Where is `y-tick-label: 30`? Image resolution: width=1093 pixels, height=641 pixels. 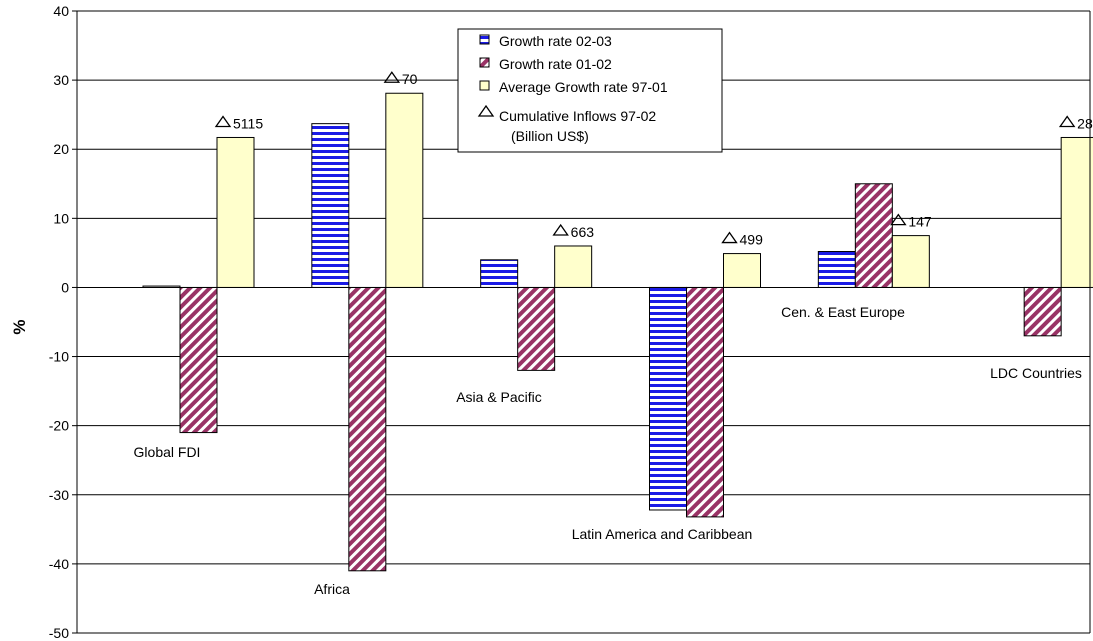 y-tick-label: 30 is located at coordinates (61, 80).